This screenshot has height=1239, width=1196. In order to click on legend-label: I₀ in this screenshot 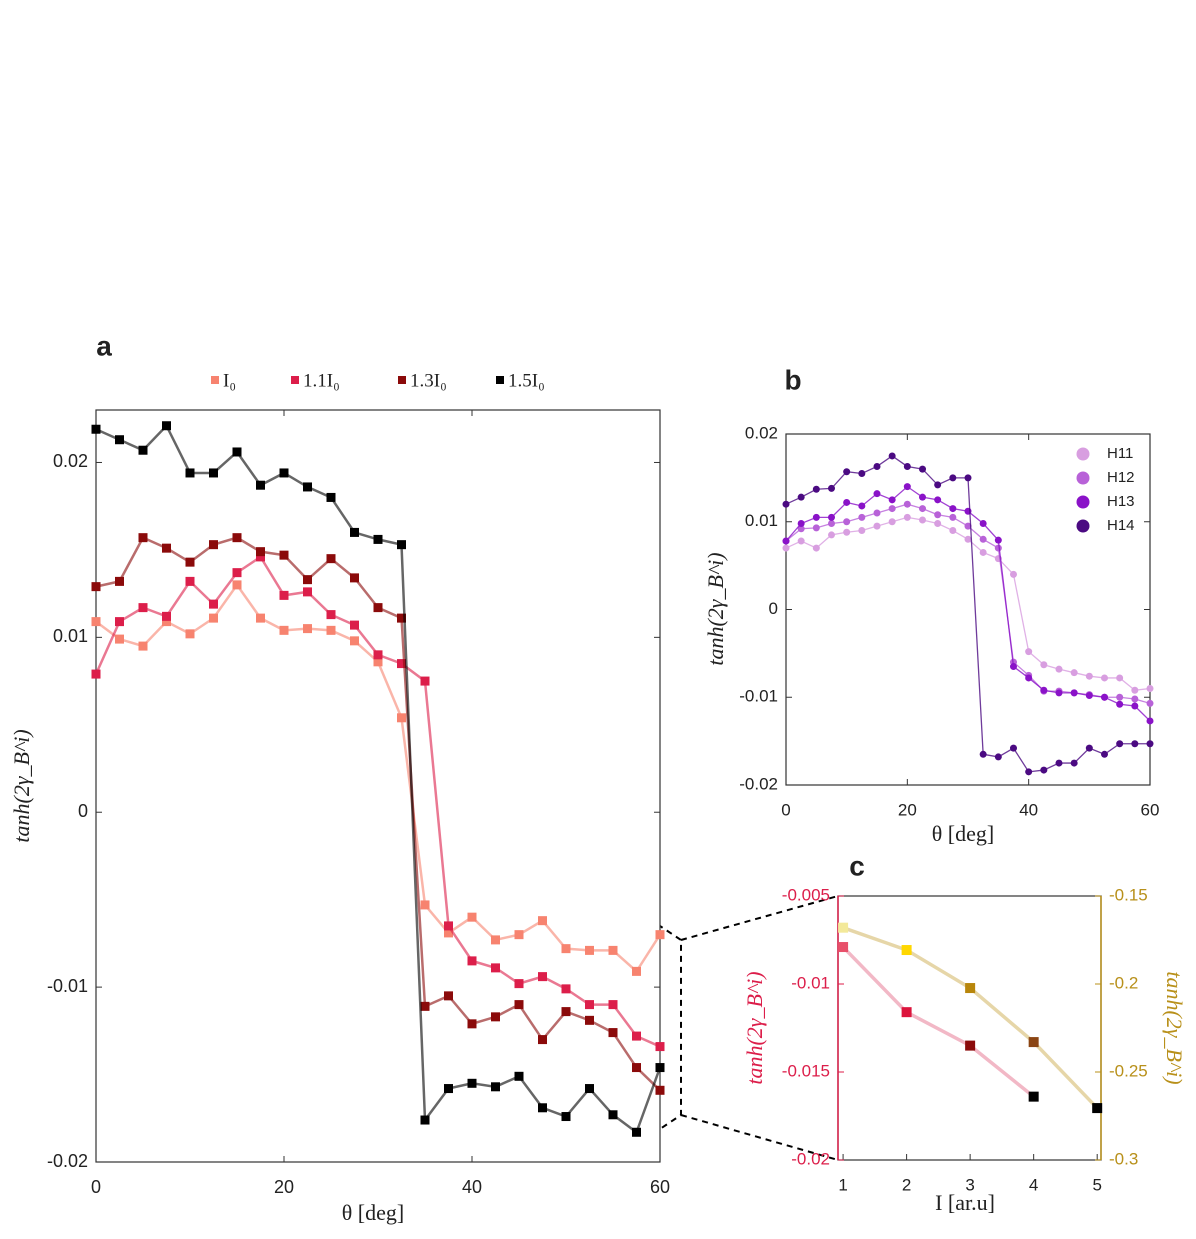, I will do `click(229, 380)`.